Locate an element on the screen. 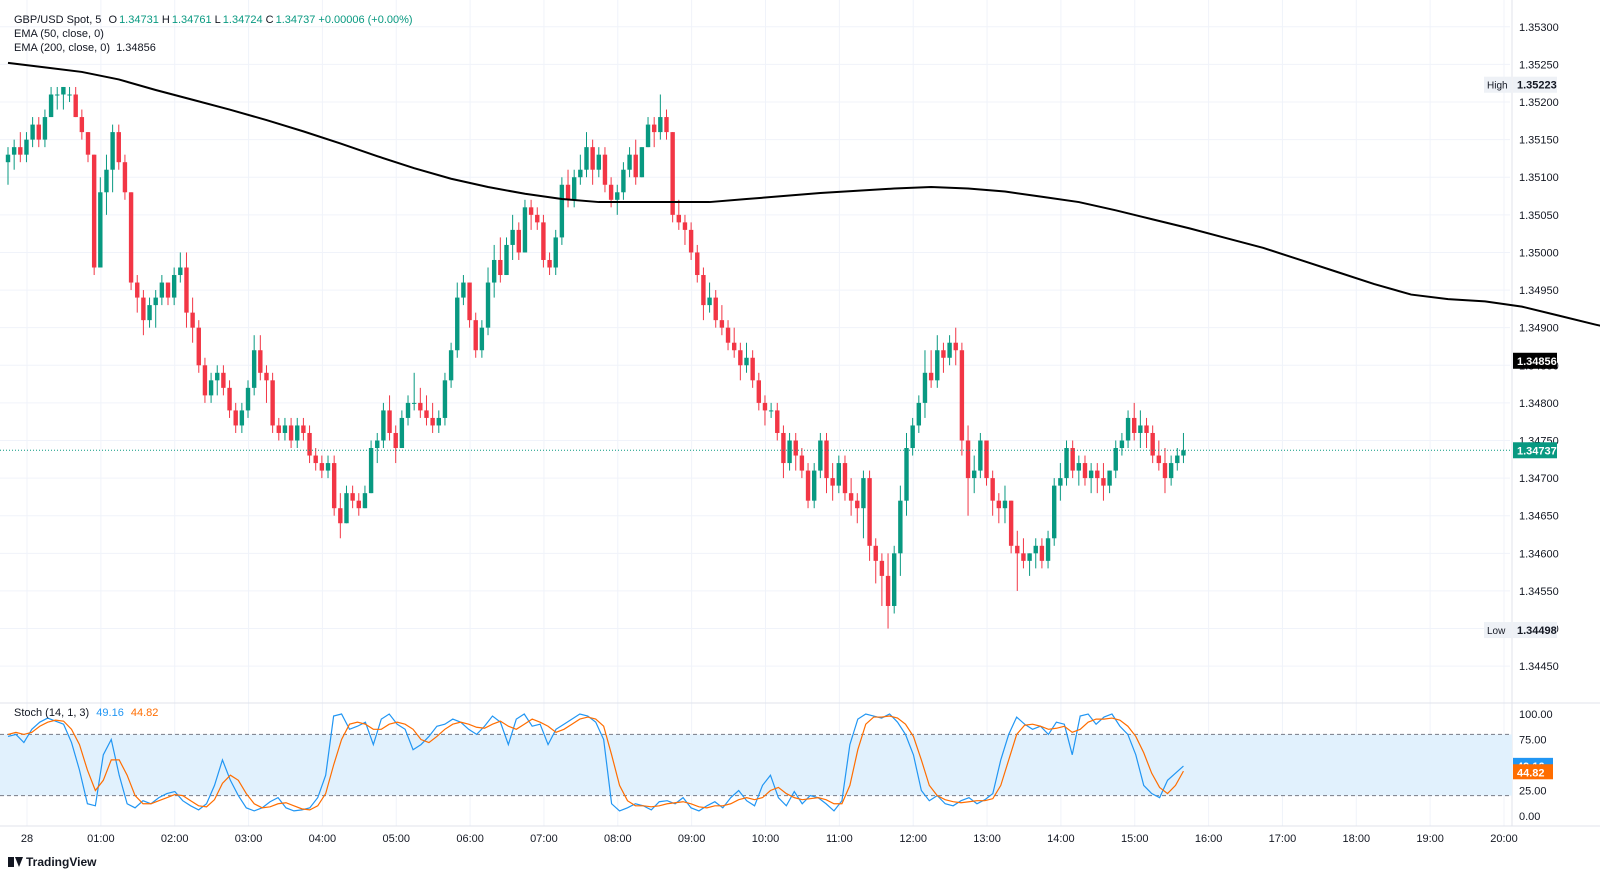 The image size is (1600, 896). open-key: O is located at coordinates (113, 20).